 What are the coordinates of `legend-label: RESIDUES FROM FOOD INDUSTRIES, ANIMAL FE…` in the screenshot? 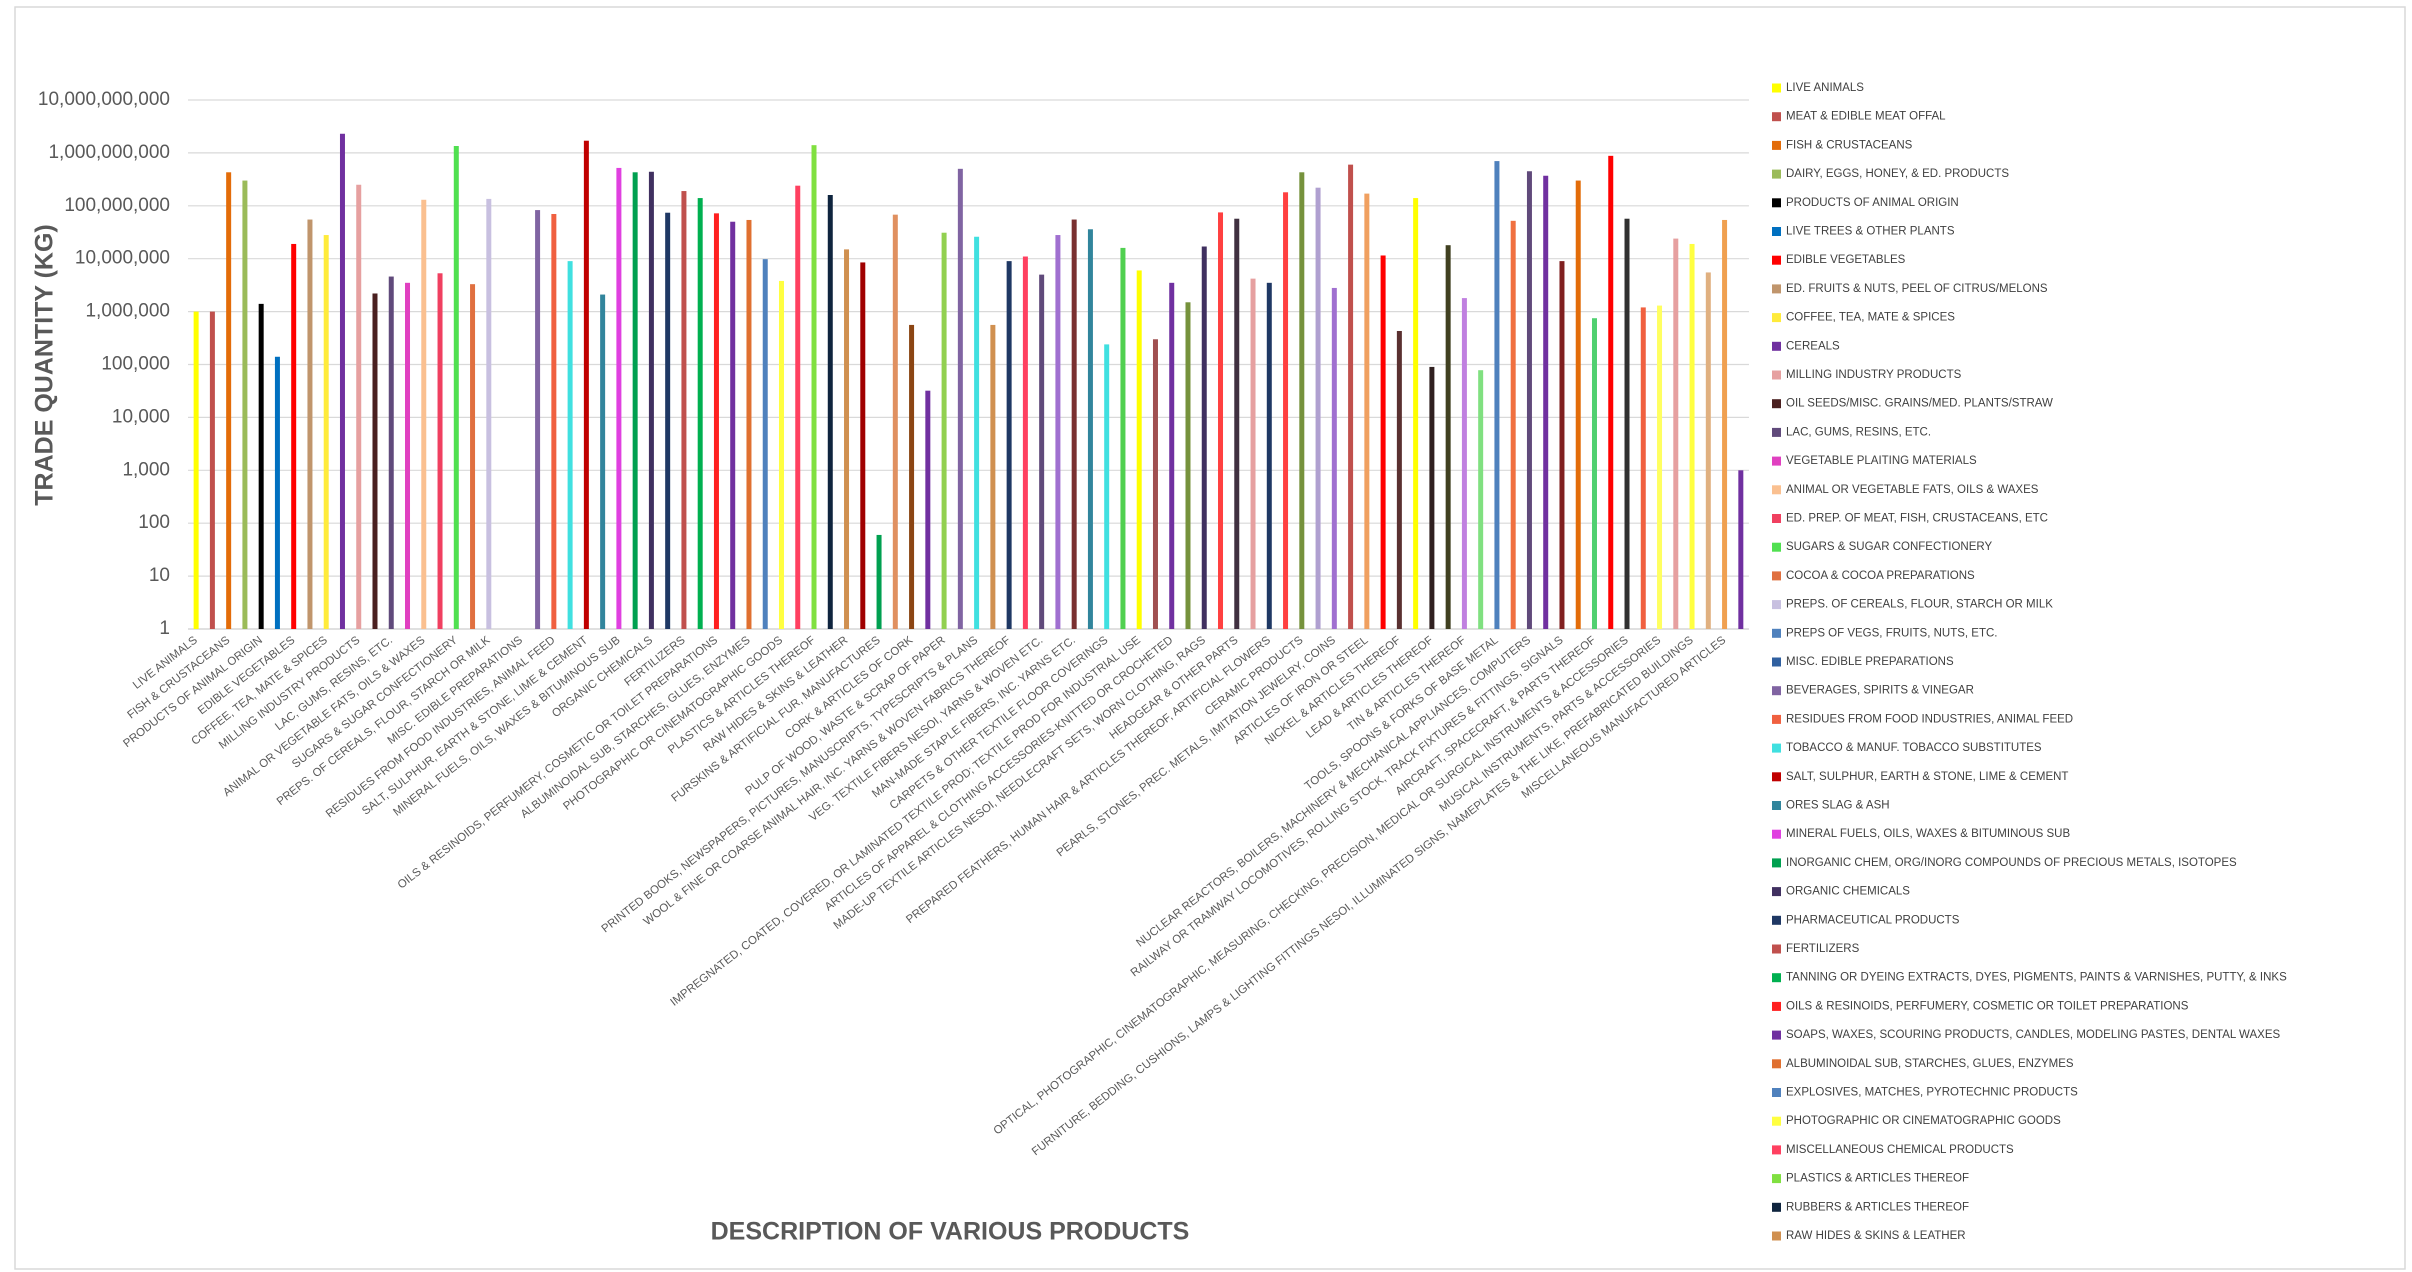 It's located at (1929, 719).